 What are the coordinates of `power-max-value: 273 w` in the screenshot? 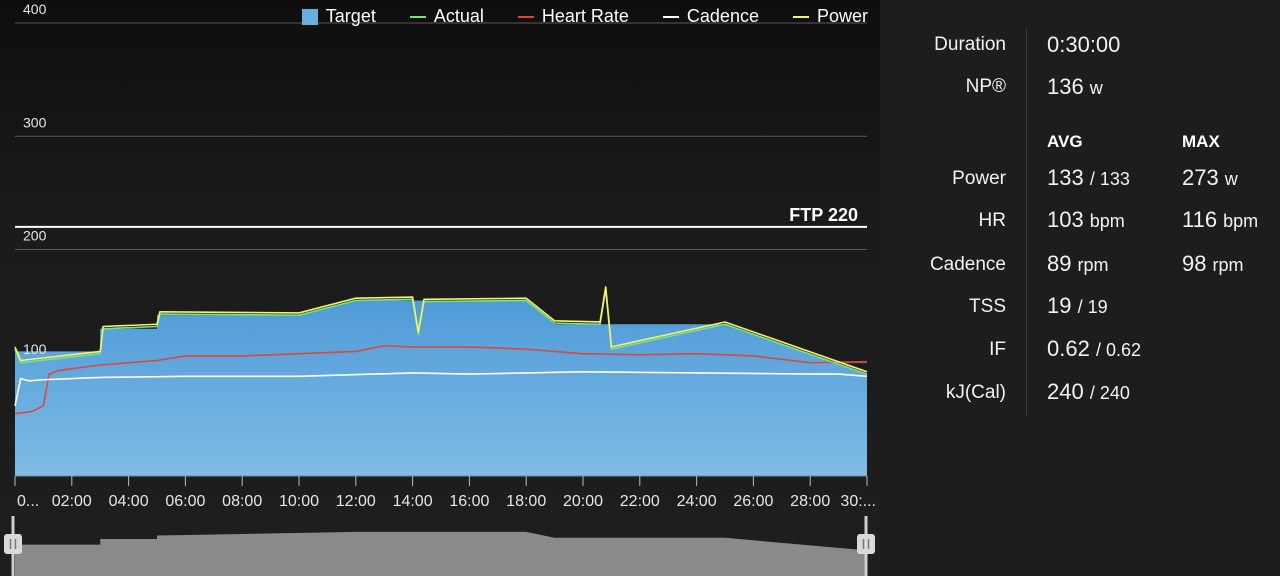 It's located at (1210, 177).